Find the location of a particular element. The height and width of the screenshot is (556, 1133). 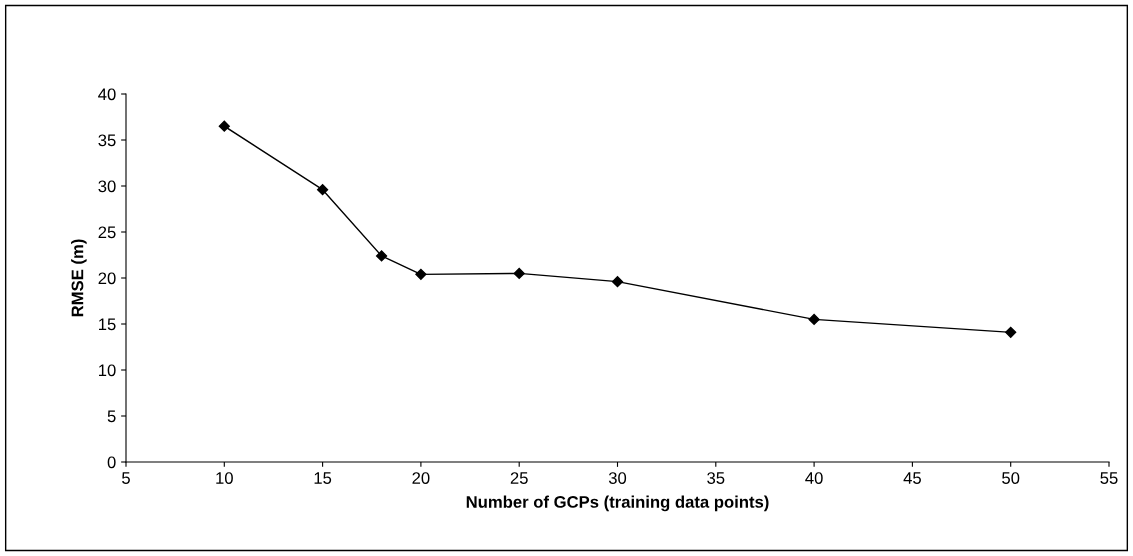

y-tick-label: 0 is located at coordinates (111, 462).